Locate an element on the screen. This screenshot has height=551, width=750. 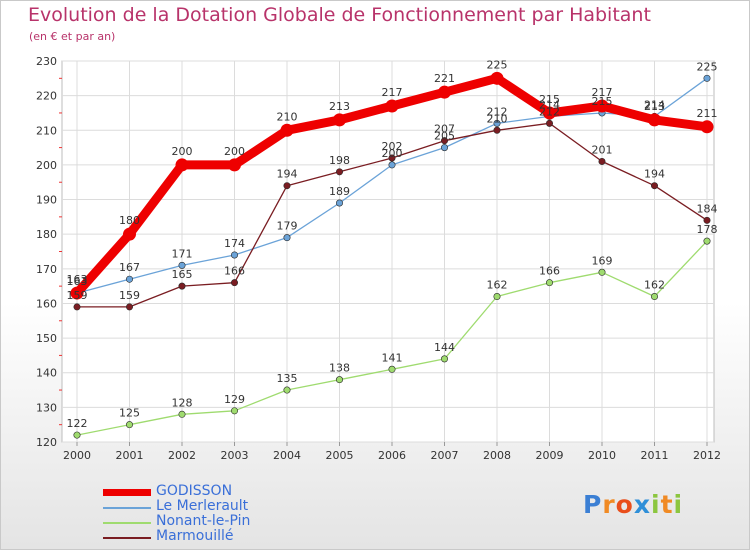
data-label-marmouille-2004: 194 is located at coordinates (287, 174).